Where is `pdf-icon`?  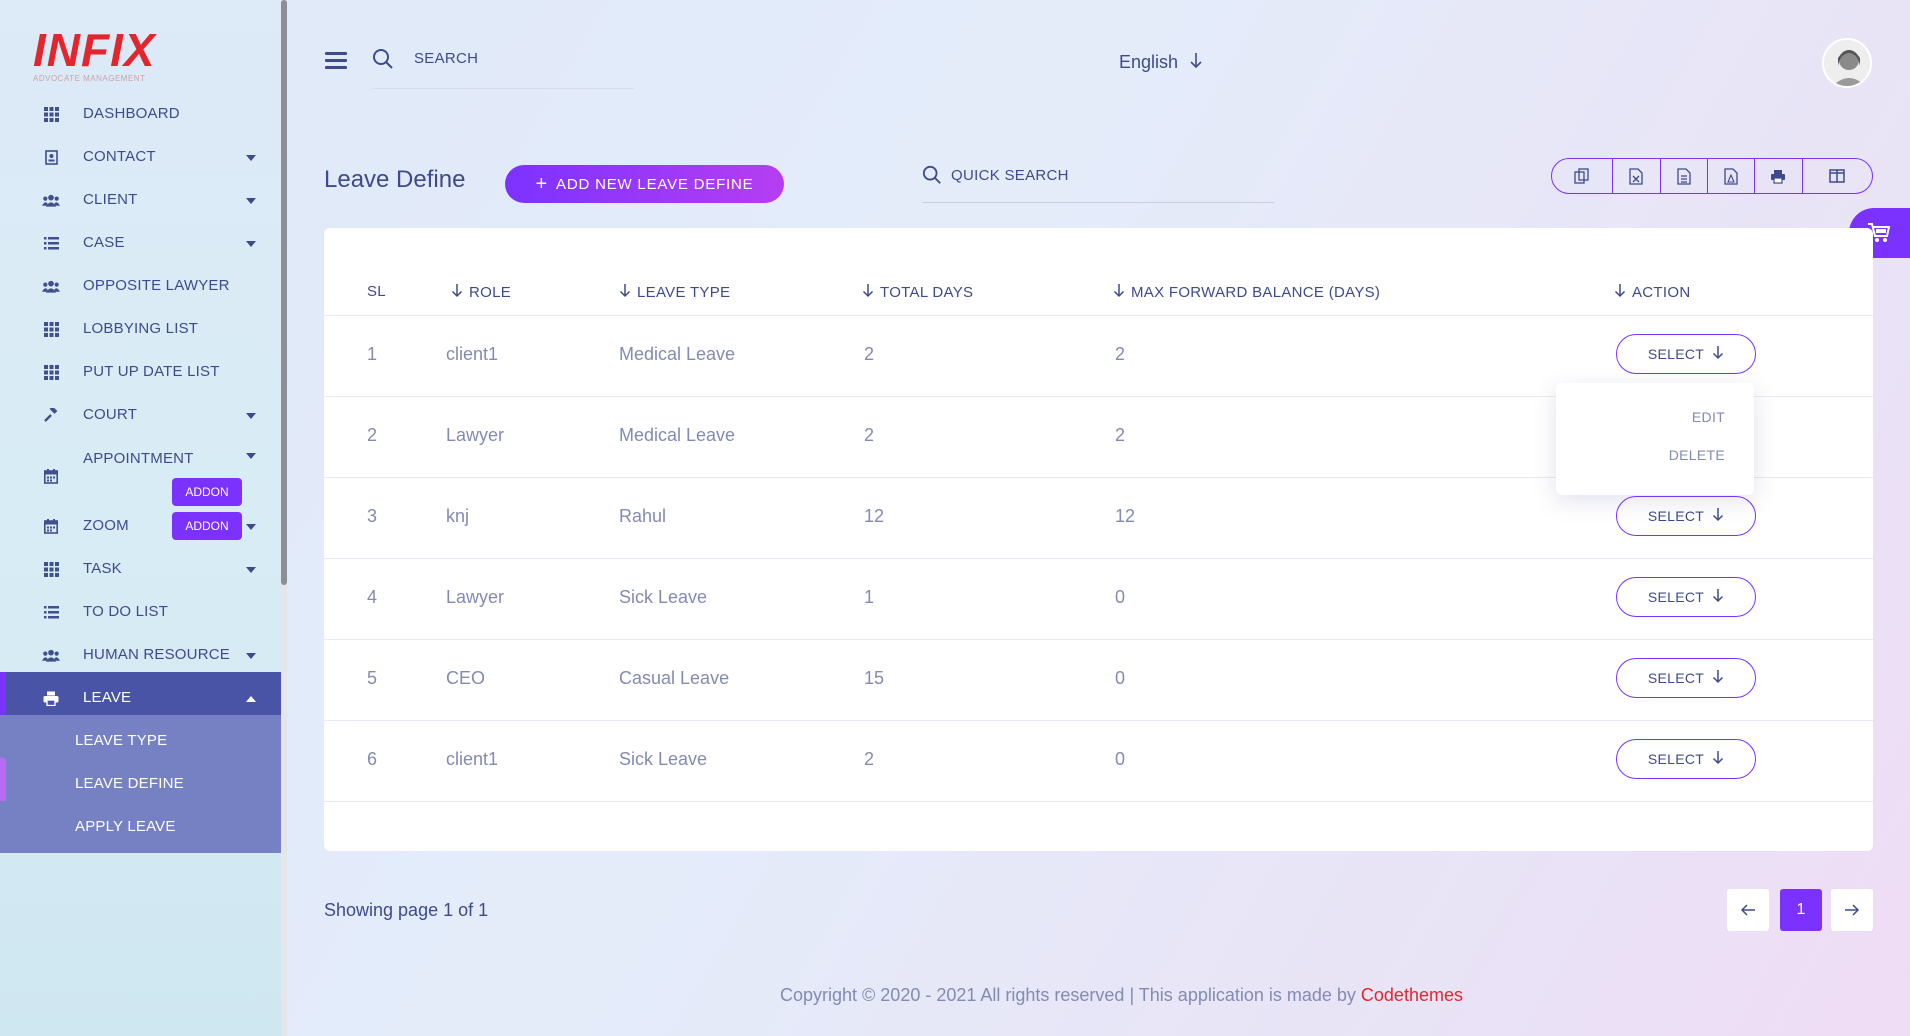
pdf-icon is located at coordinates (1732, 176).